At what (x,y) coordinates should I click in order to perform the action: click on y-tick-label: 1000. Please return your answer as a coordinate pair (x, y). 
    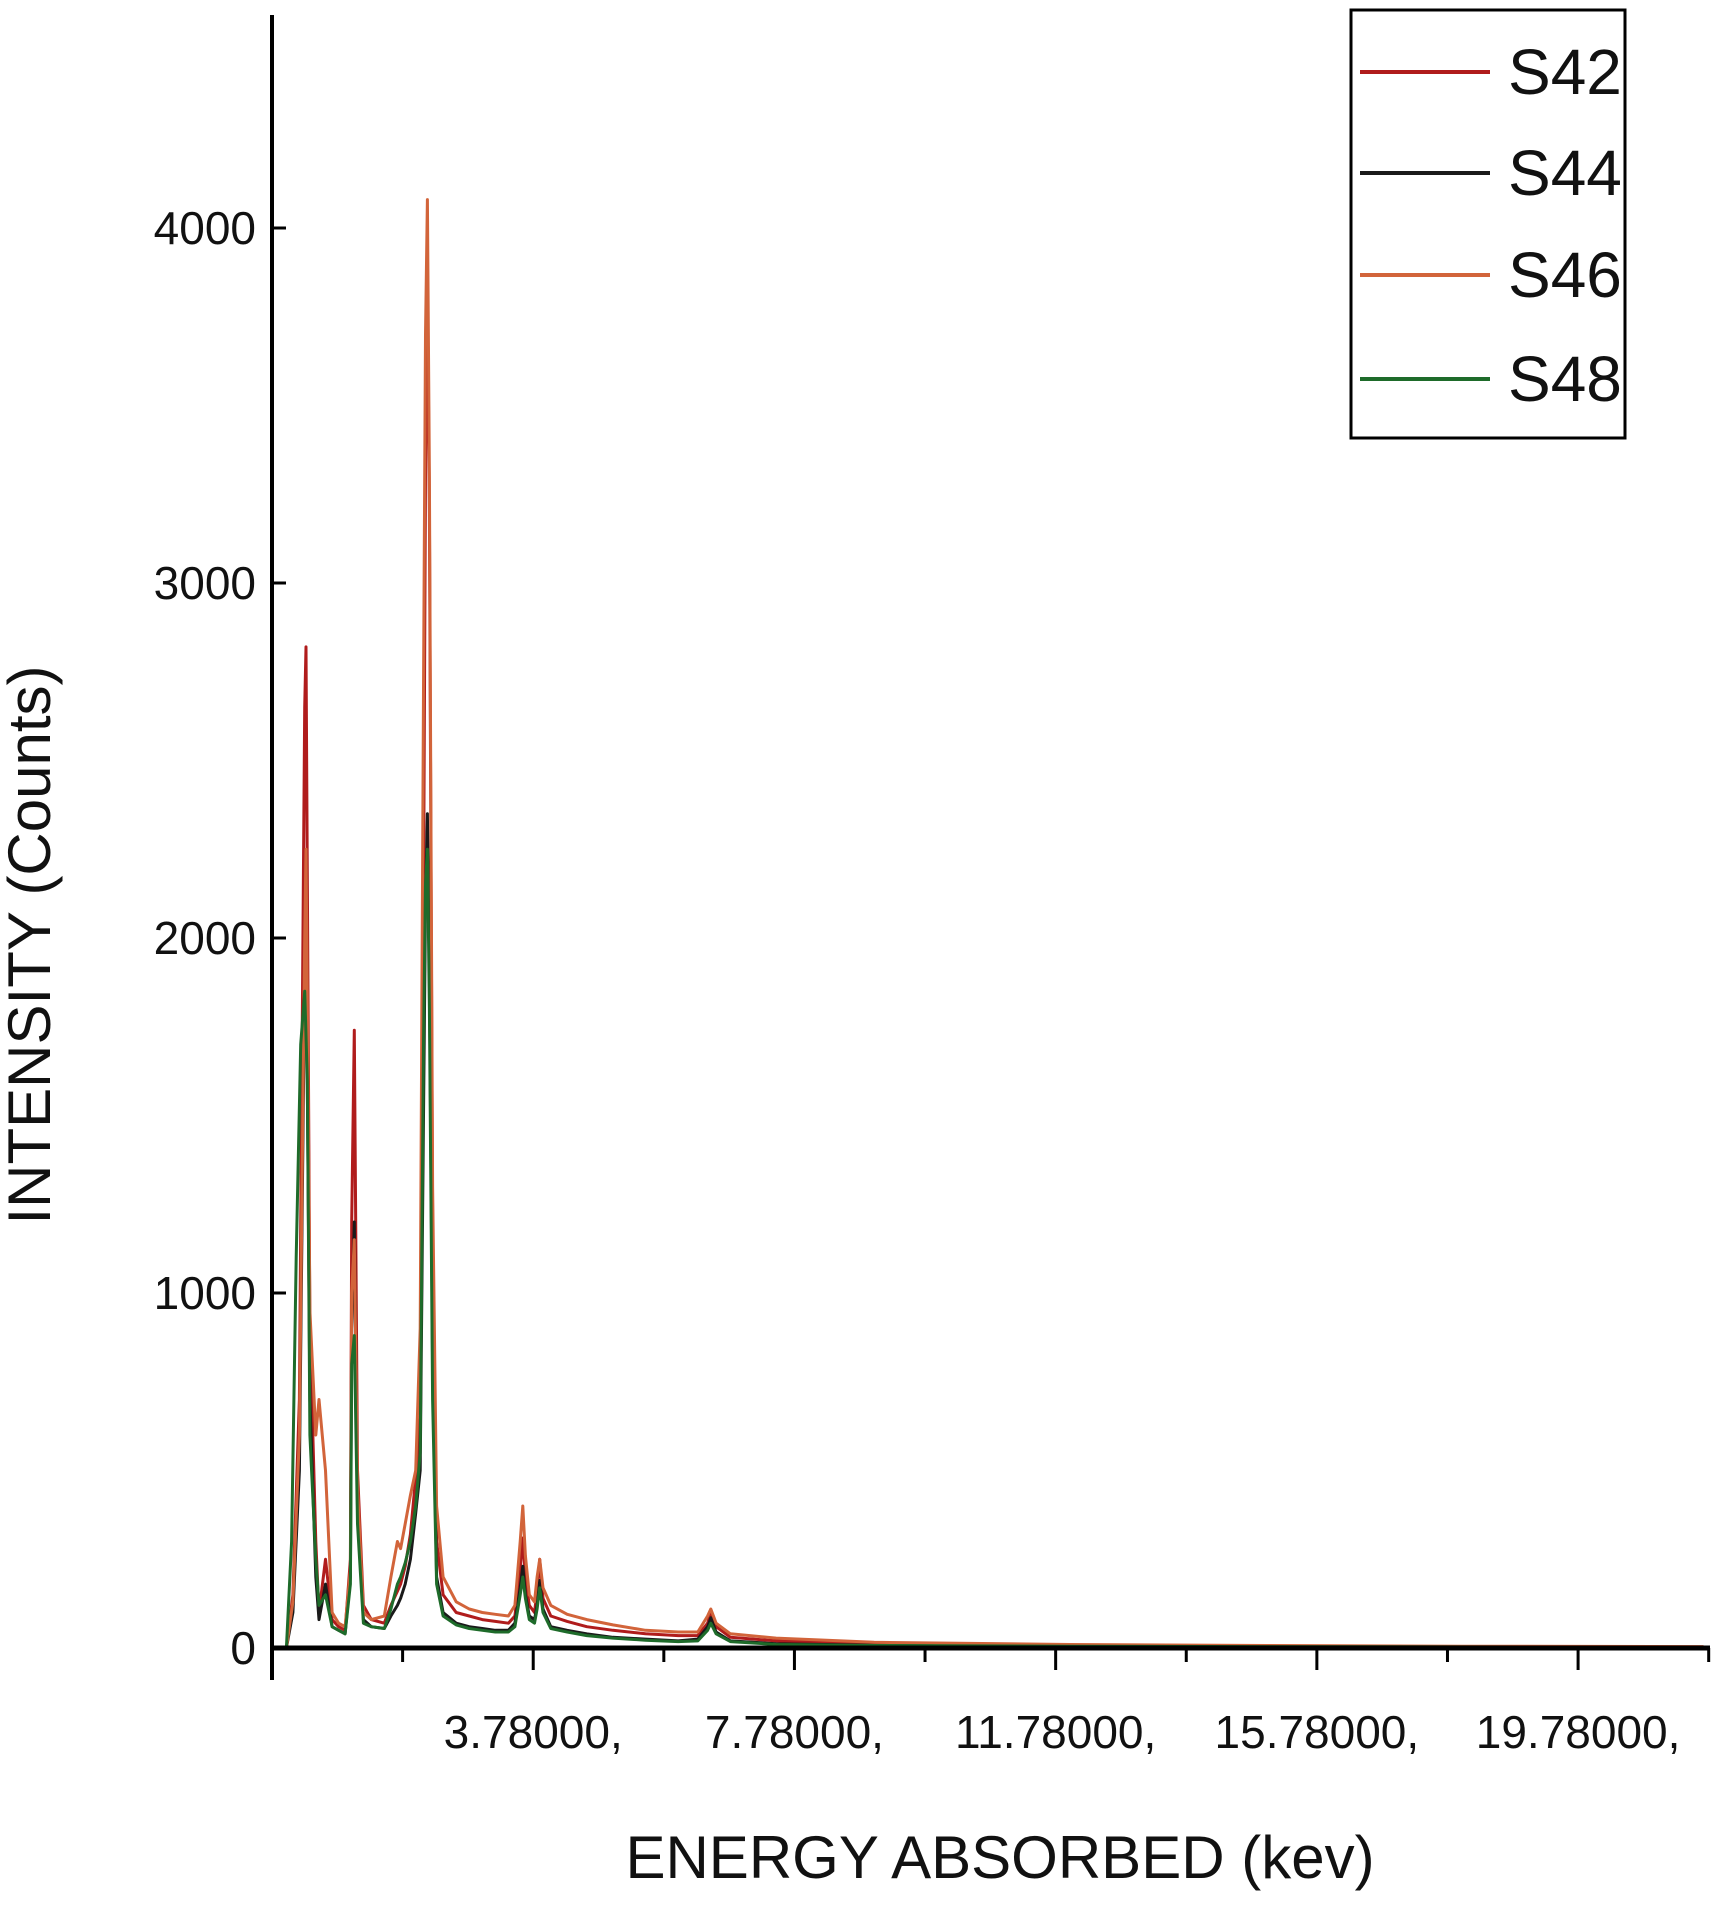
    Looking at the image, I should click on (205, 1293).